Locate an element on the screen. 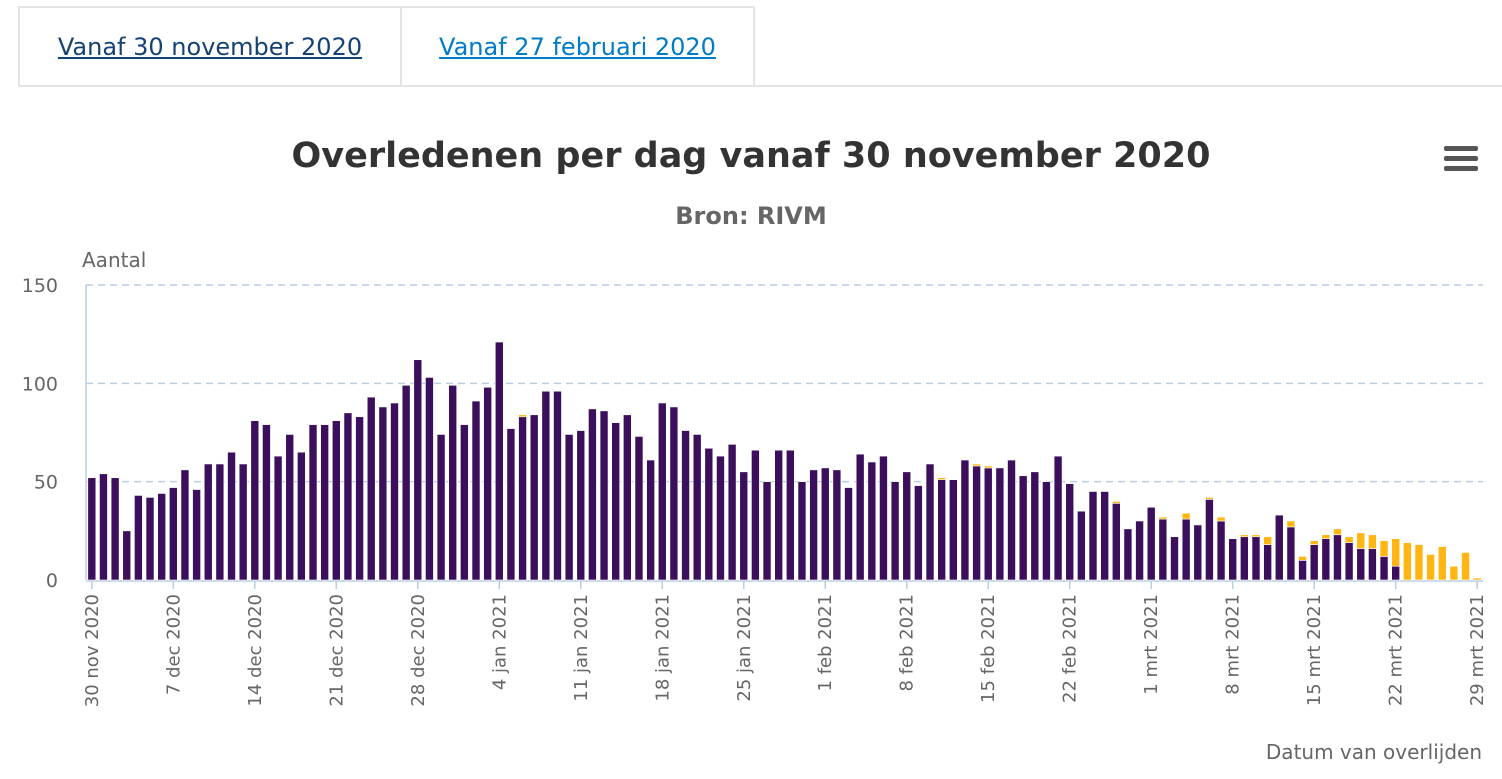 Image resolution: width=1502 pixels, height=779 pixels. x-tick-label: 8 feb 2021 is located at coordinates (907, 643).